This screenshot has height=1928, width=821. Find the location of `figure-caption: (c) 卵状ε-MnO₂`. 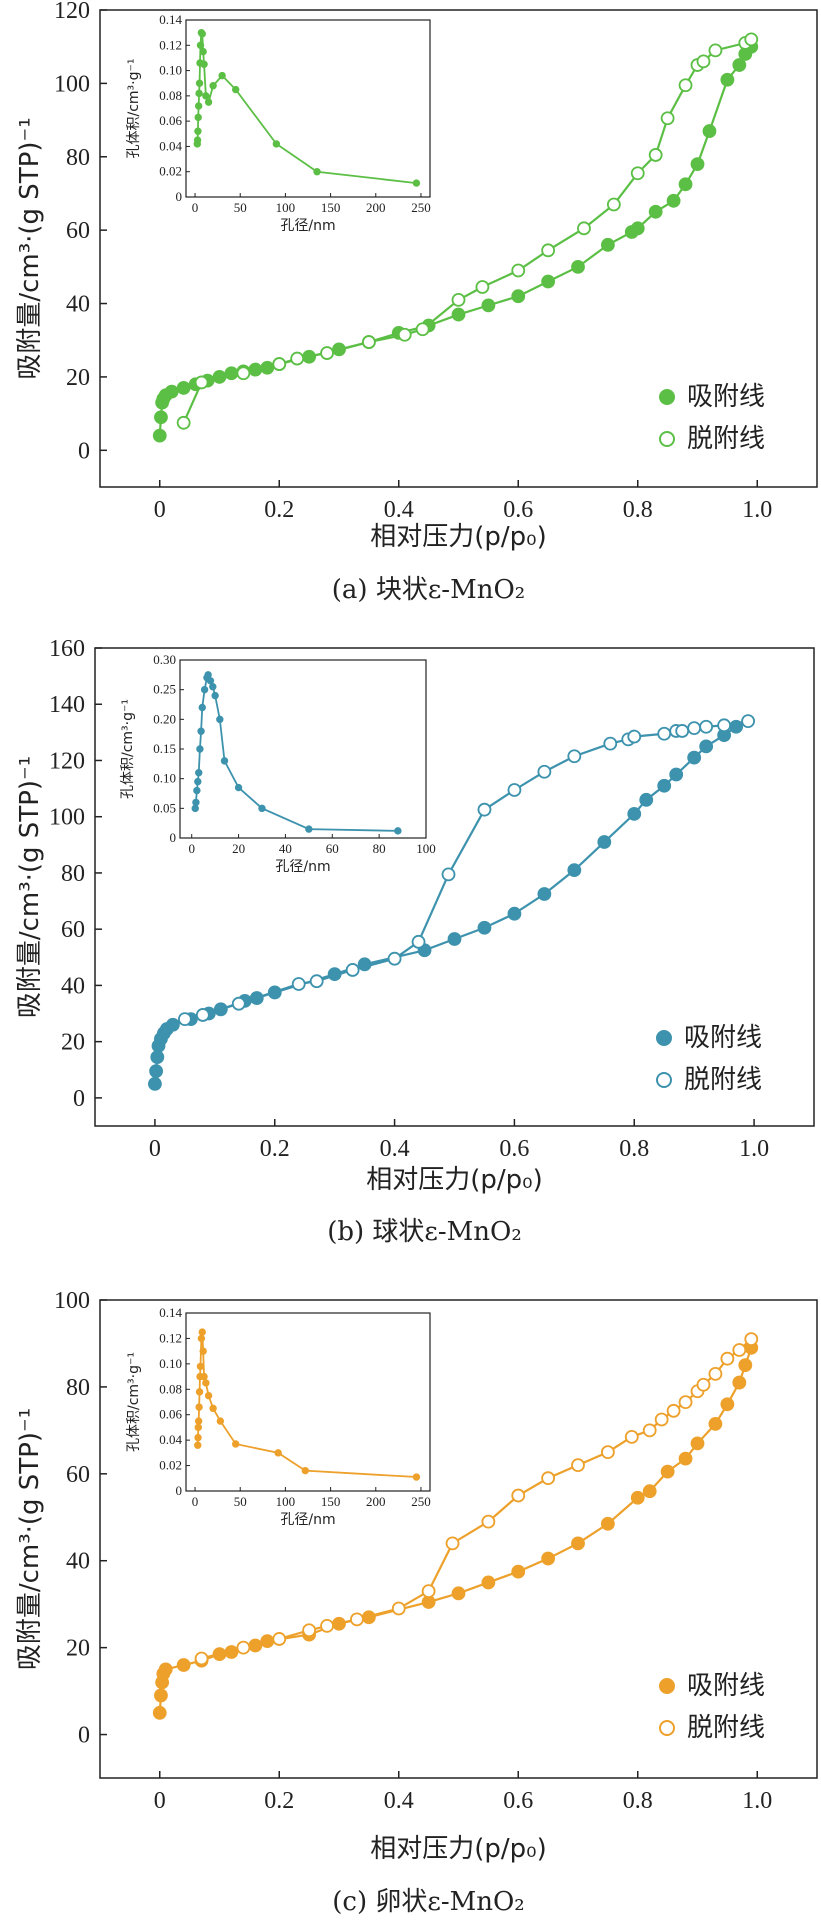

figure-caption: (c) 卵状ε-MnO₂ is located at coordinates (428, 1902).